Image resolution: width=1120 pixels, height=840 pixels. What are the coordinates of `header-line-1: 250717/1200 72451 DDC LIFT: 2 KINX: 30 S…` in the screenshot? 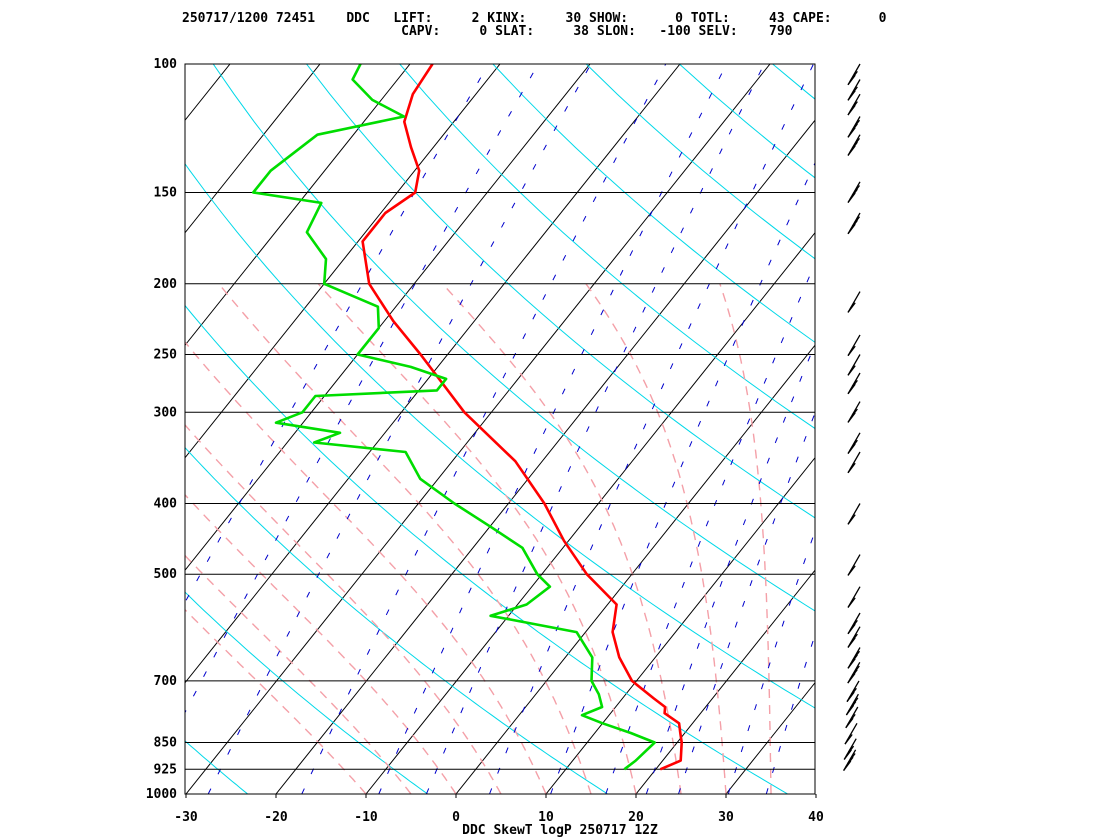 It's located at (534, 18).